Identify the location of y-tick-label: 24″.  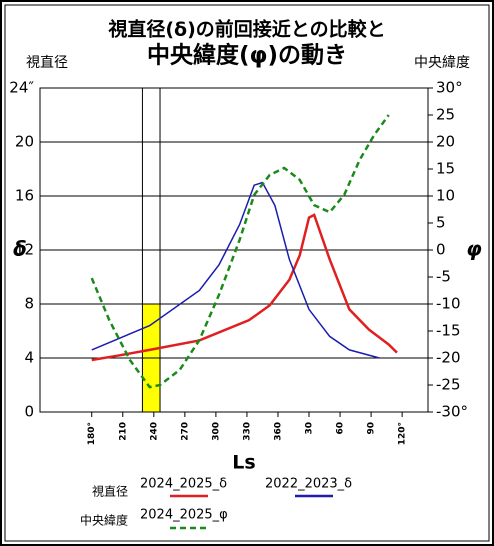
(21, 88).